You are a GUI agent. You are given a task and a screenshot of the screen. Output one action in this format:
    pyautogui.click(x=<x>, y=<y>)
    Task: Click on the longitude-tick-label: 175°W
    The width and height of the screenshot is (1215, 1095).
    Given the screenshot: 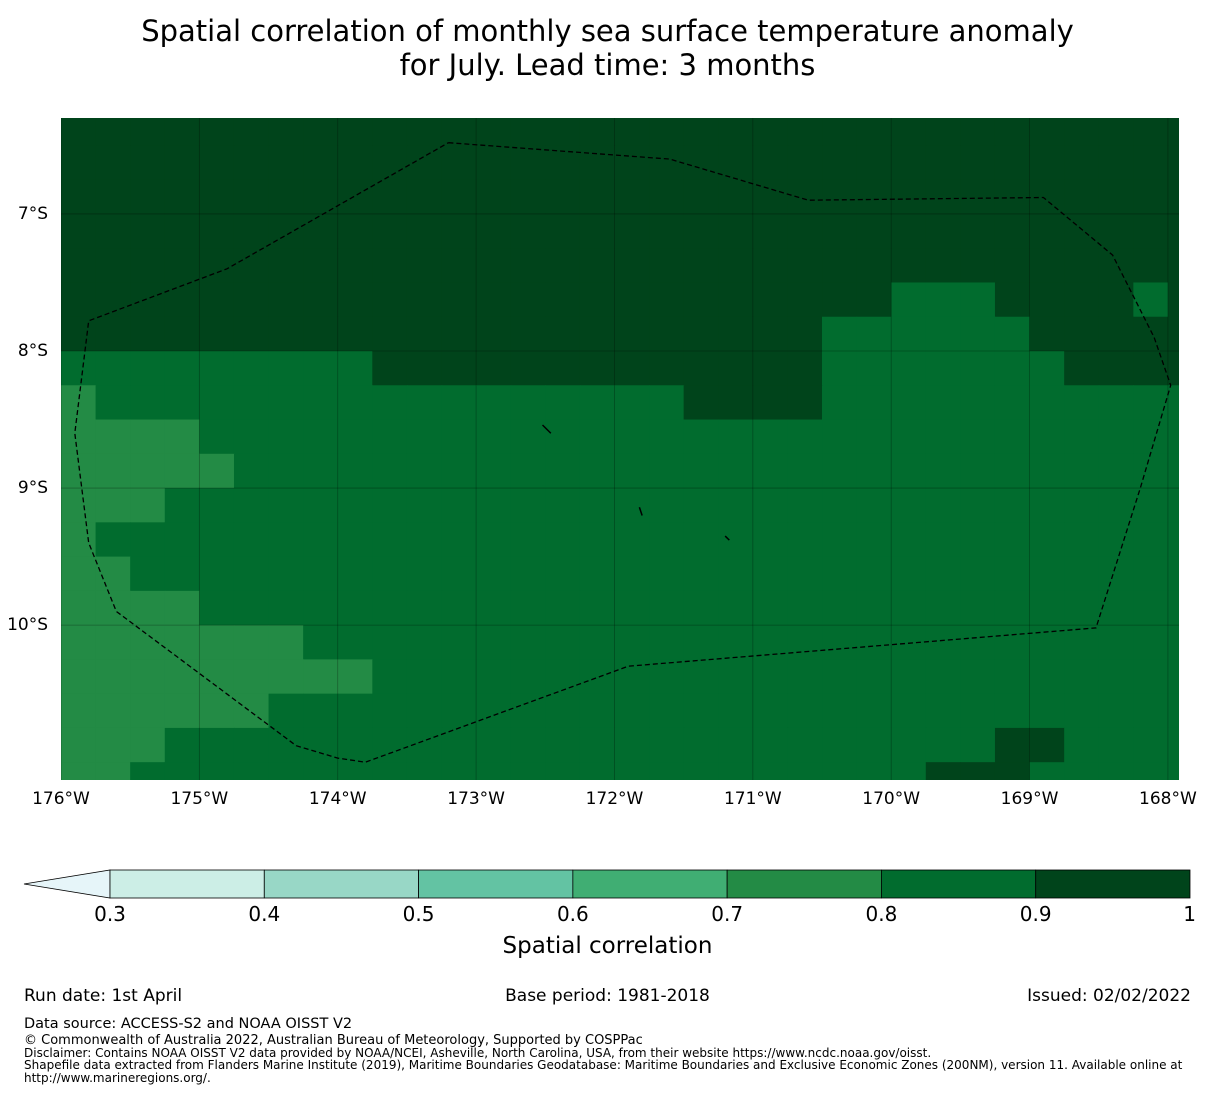 What is the action you would take?
    pyautogui.click(x=199, y=799)
    